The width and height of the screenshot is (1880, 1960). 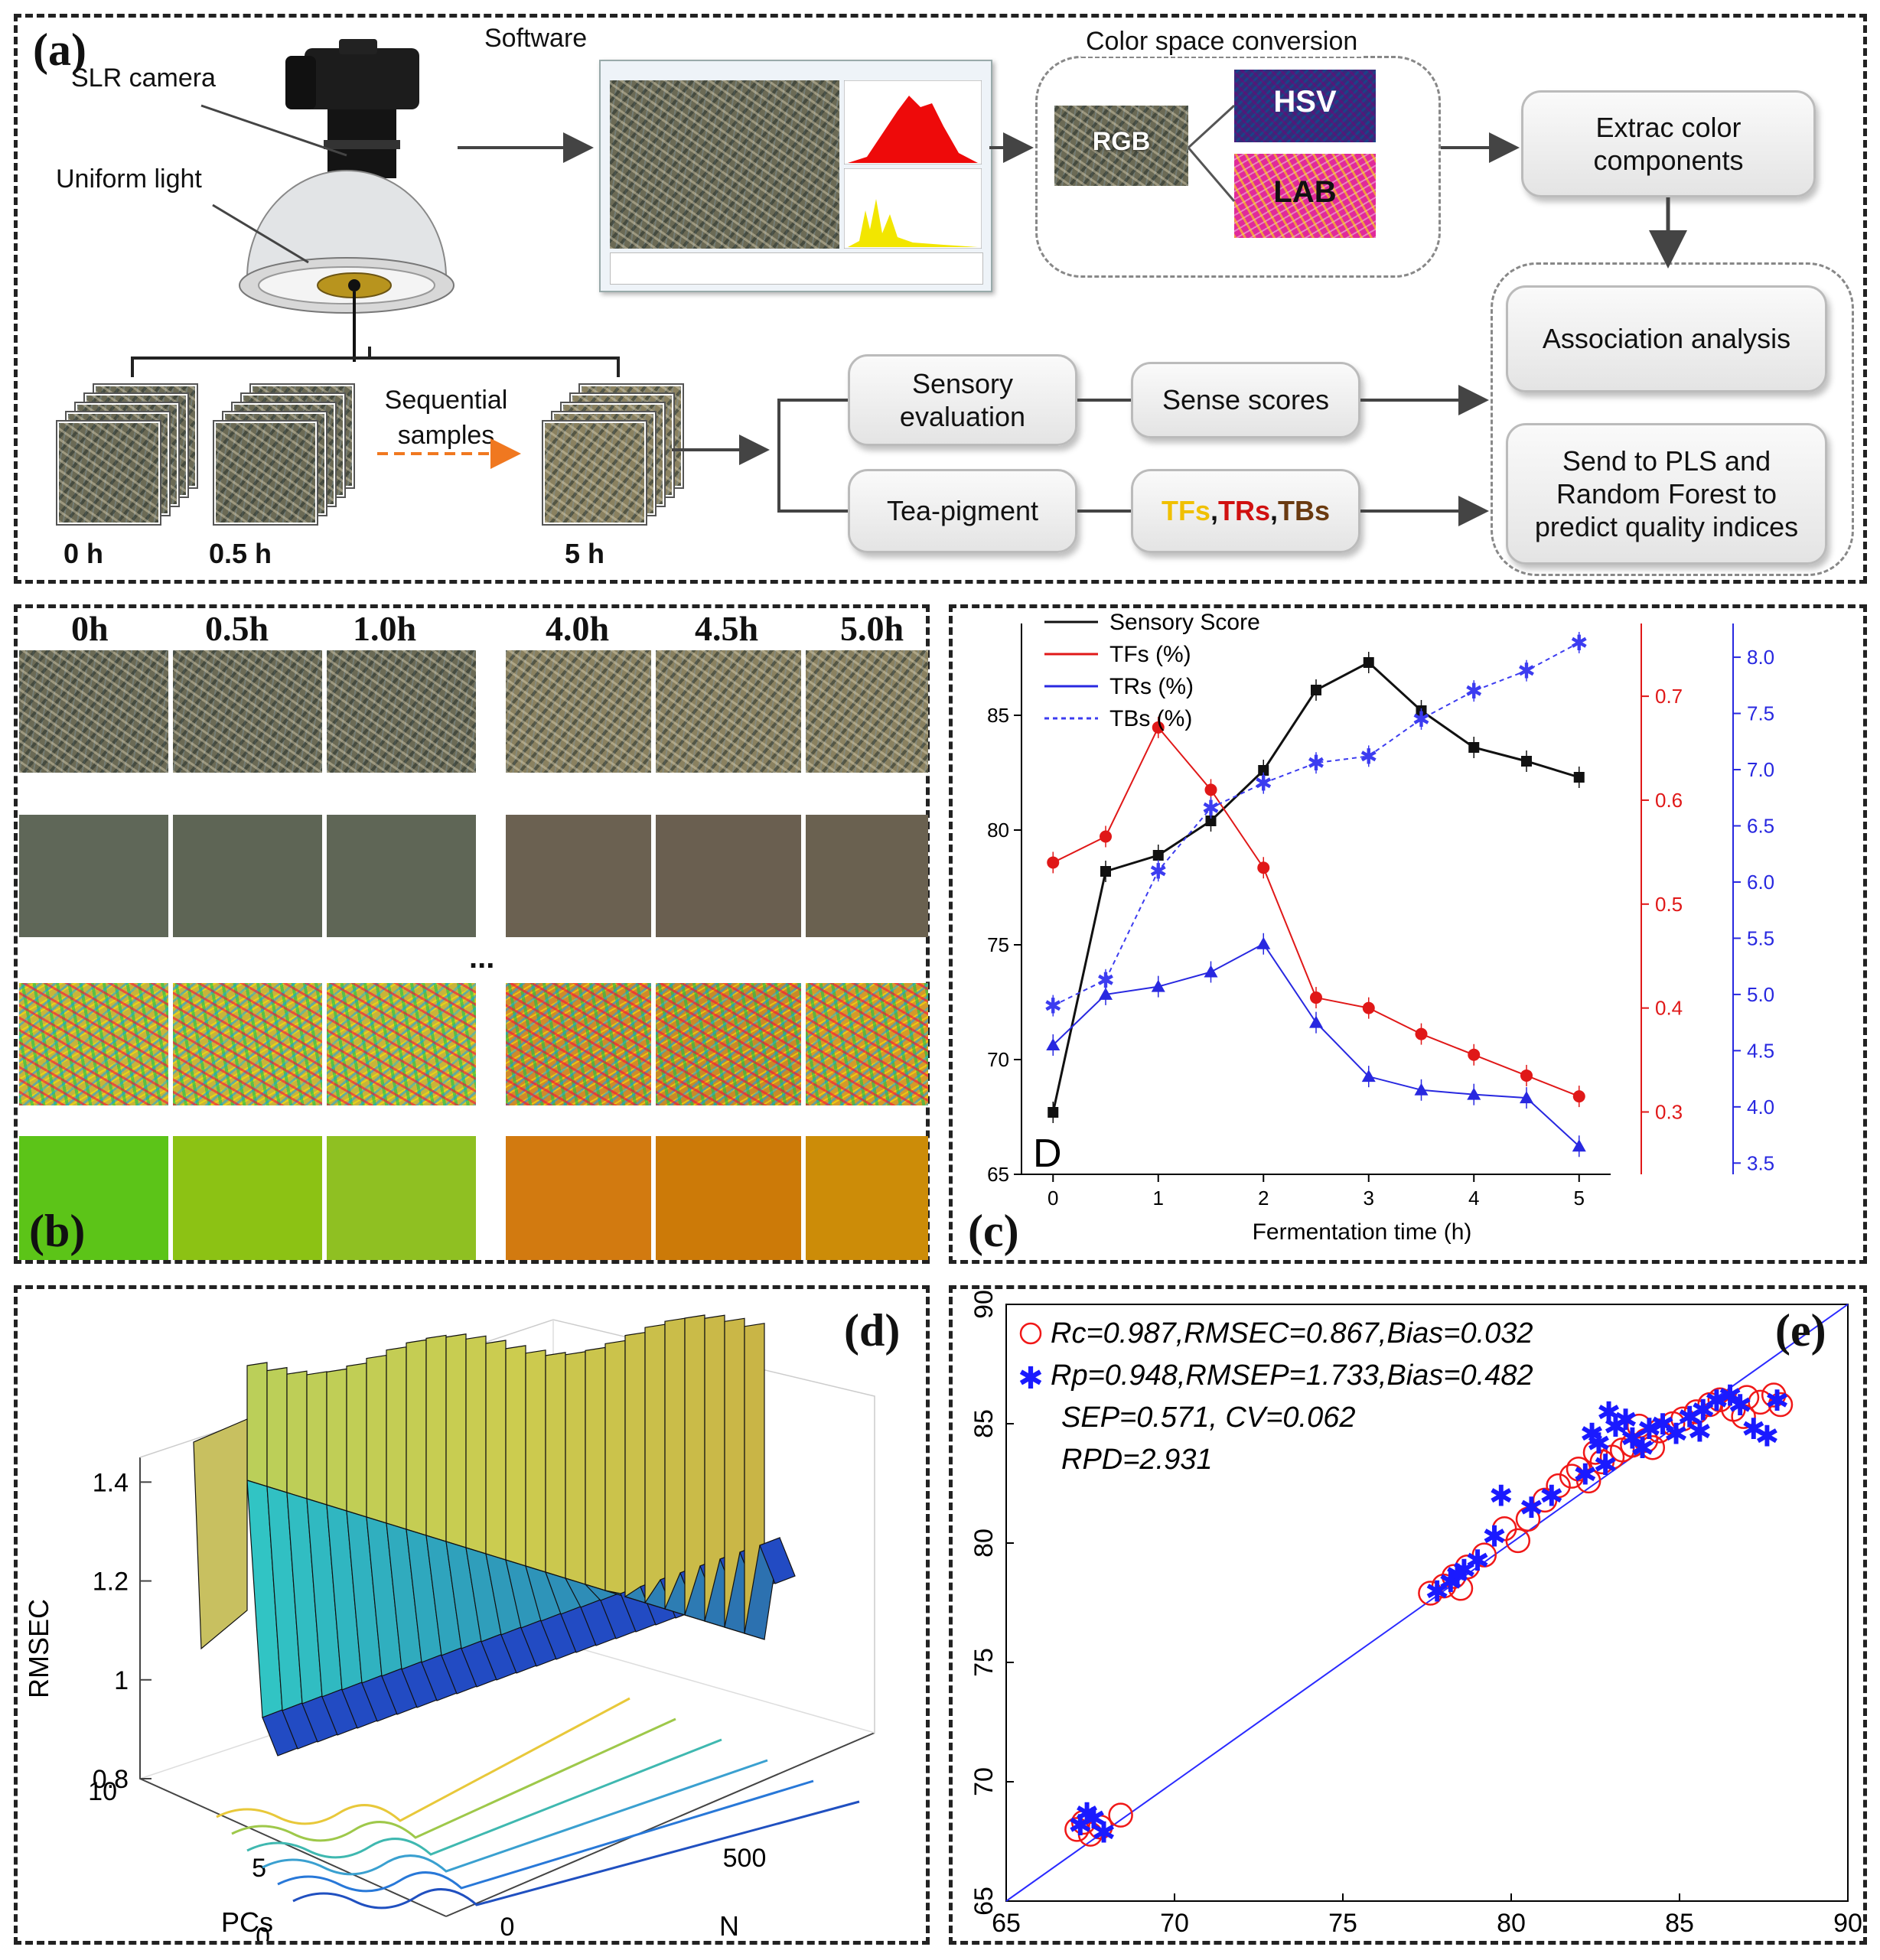 What do you see at coordinates (578, 876) in the screenshot?
I see `mean-color-4h` at bounding box center [578, 876].